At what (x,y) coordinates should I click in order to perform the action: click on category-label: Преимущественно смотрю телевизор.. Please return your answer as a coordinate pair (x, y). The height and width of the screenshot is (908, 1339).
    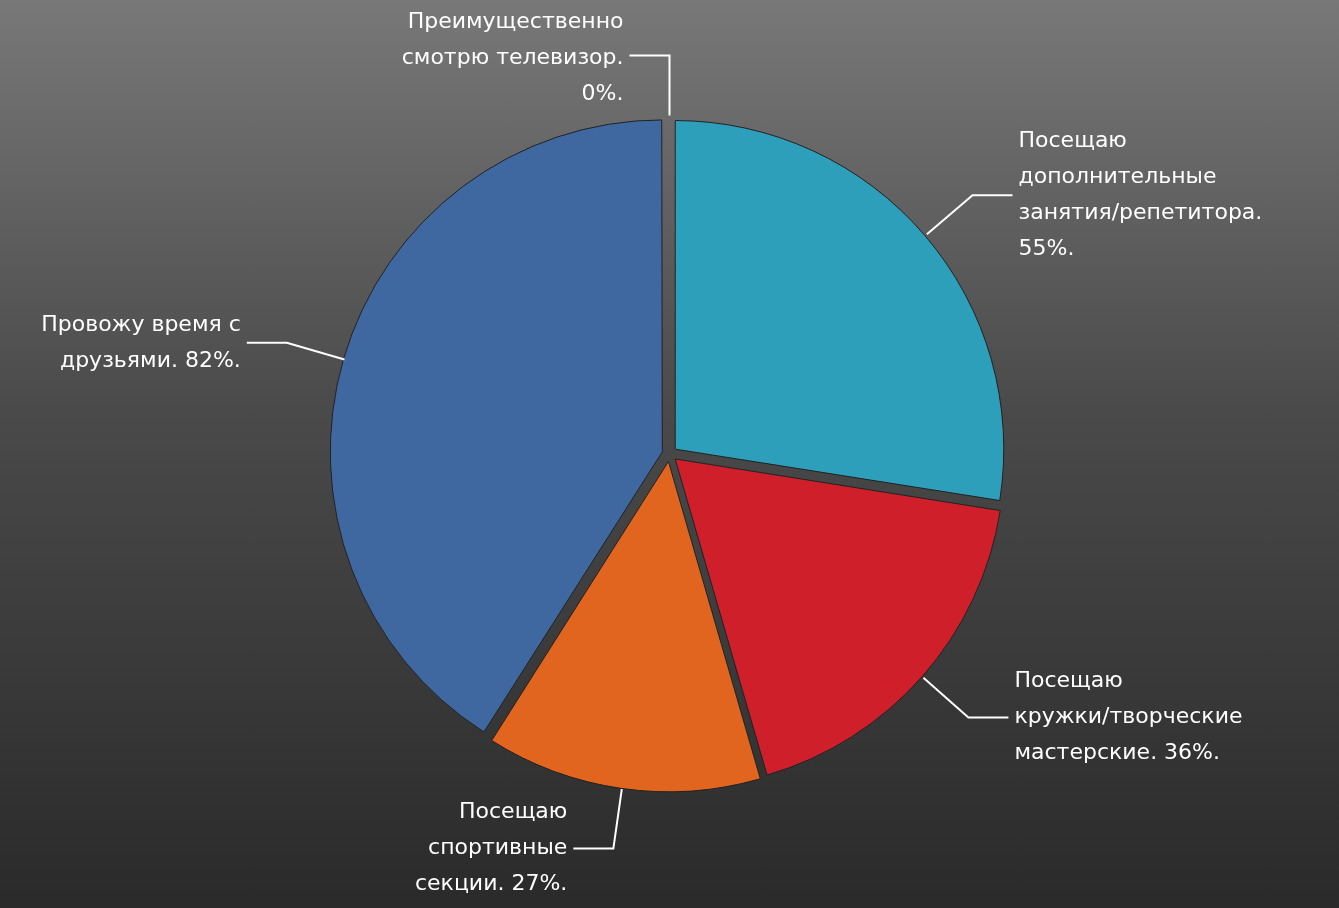
    Looking at the image, I should click on (512, 38).